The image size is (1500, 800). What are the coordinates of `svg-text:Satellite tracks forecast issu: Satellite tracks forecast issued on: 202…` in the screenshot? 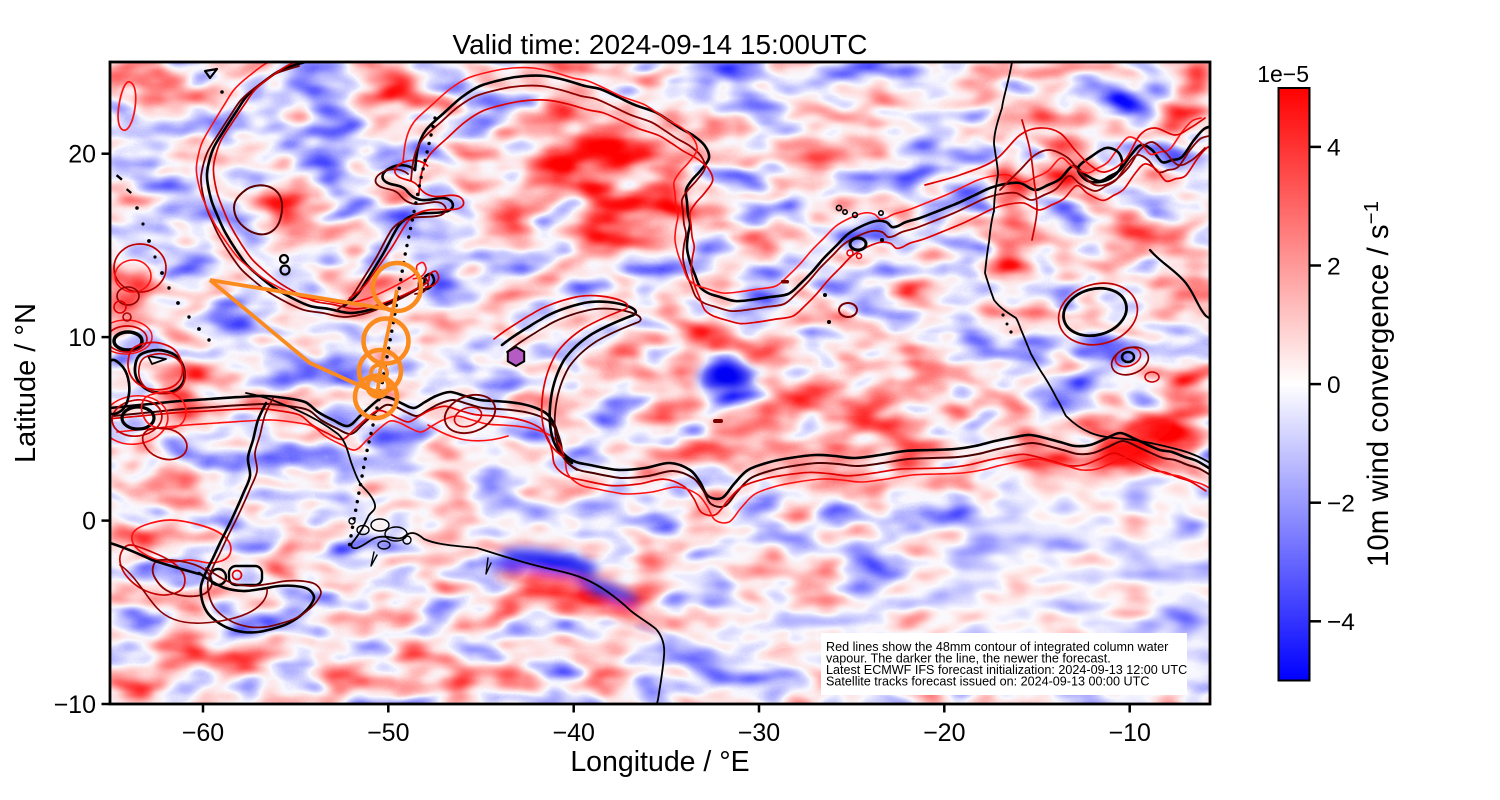 It's located at (987, 682).